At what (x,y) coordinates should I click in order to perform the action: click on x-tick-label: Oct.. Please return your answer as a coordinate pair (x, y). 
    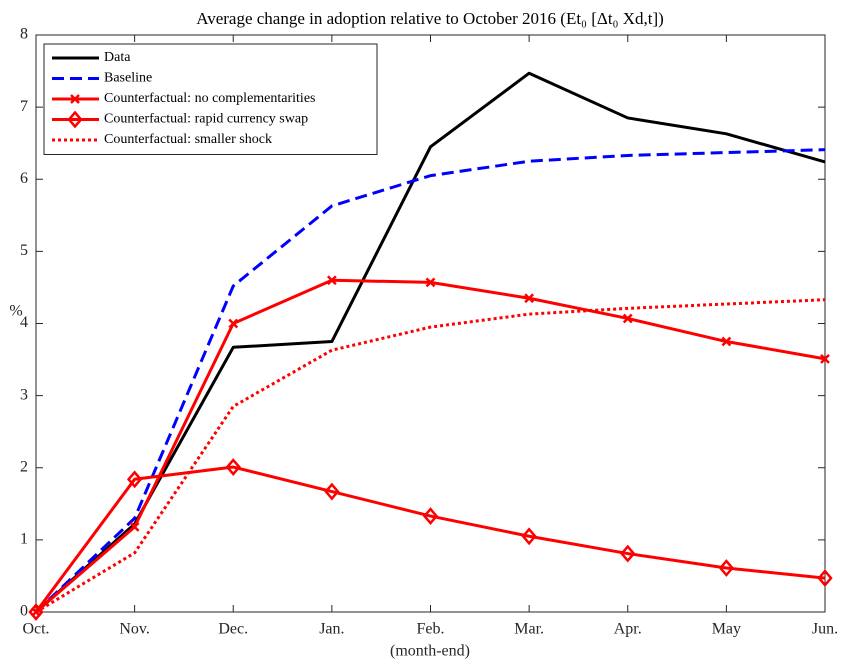
    Looking at the image, I should click on (35, 629).